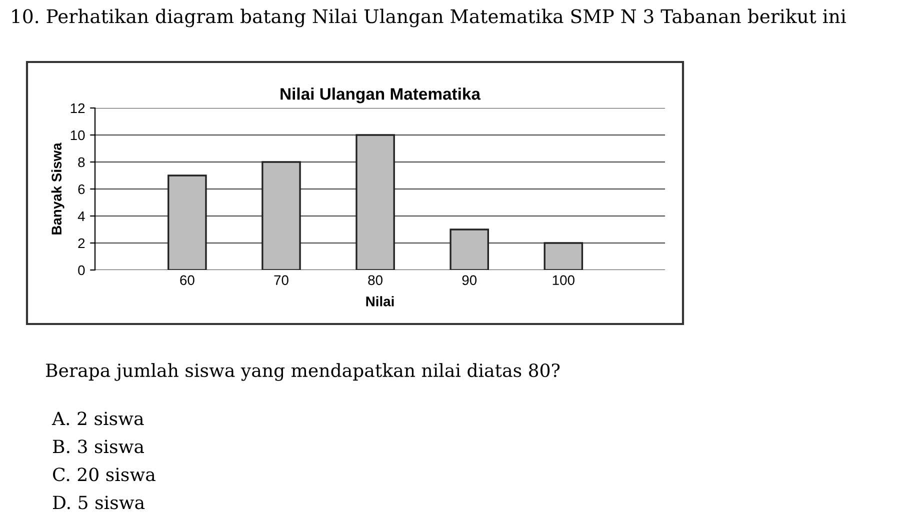  Describe the element at coordinates (303, 372) in the screenshot. I see `text: Berapa jumlah siswa yang mendapatkan nilai diatas 80?` at that location.